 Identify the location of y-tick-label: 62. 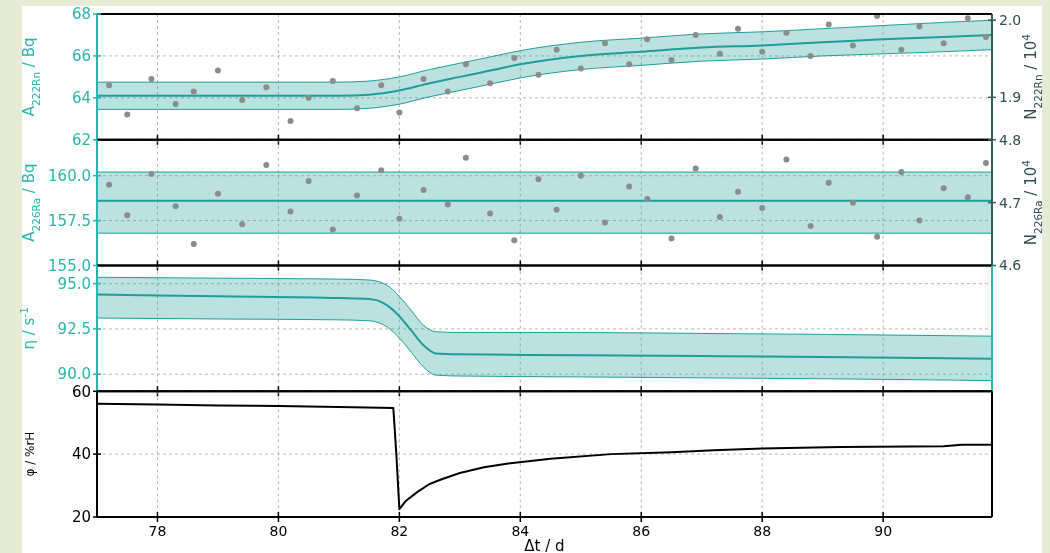
(81, 140).